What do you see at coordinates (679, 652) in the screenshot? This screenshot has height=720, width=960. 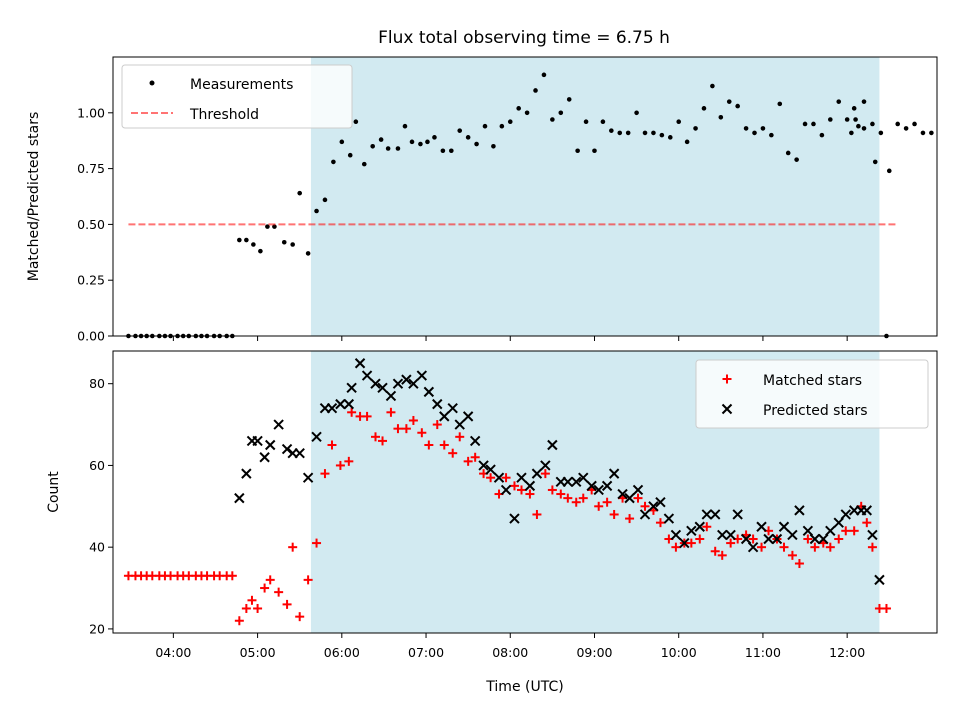 I see `x-tick-label: 10:00` at bounding box center [679, 652].